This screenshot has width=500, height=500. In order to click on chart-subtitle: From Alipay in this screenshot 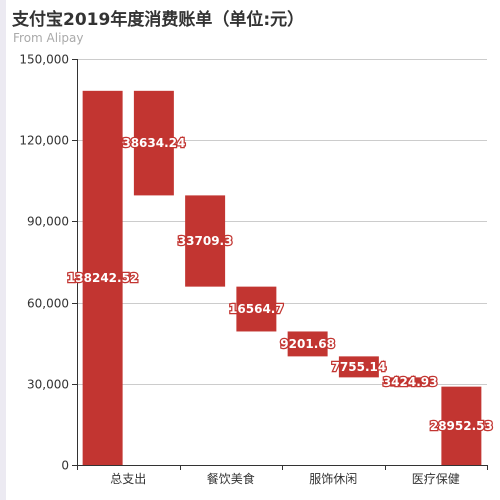, I will do `click(48, 38)`.